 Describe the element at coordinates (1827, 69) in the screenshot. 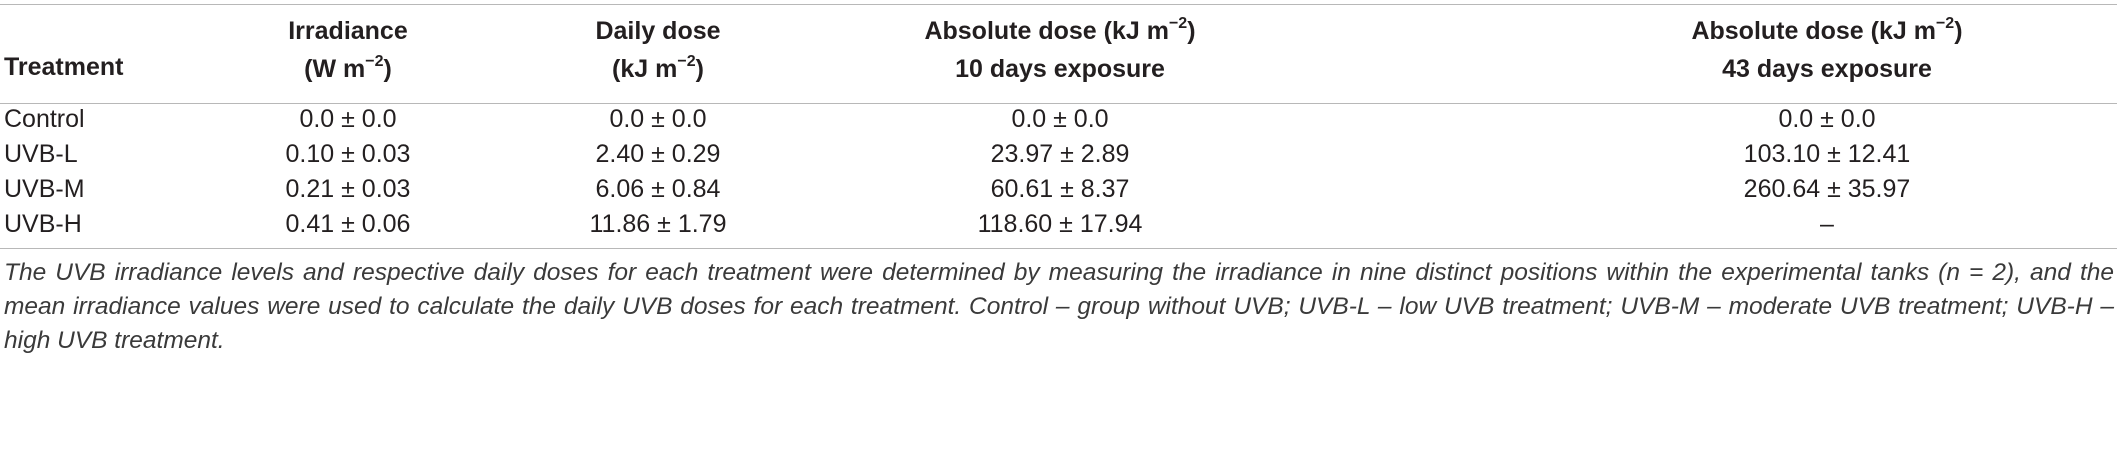

I see `header-abs43-line2: 43 days exposure` at that location.